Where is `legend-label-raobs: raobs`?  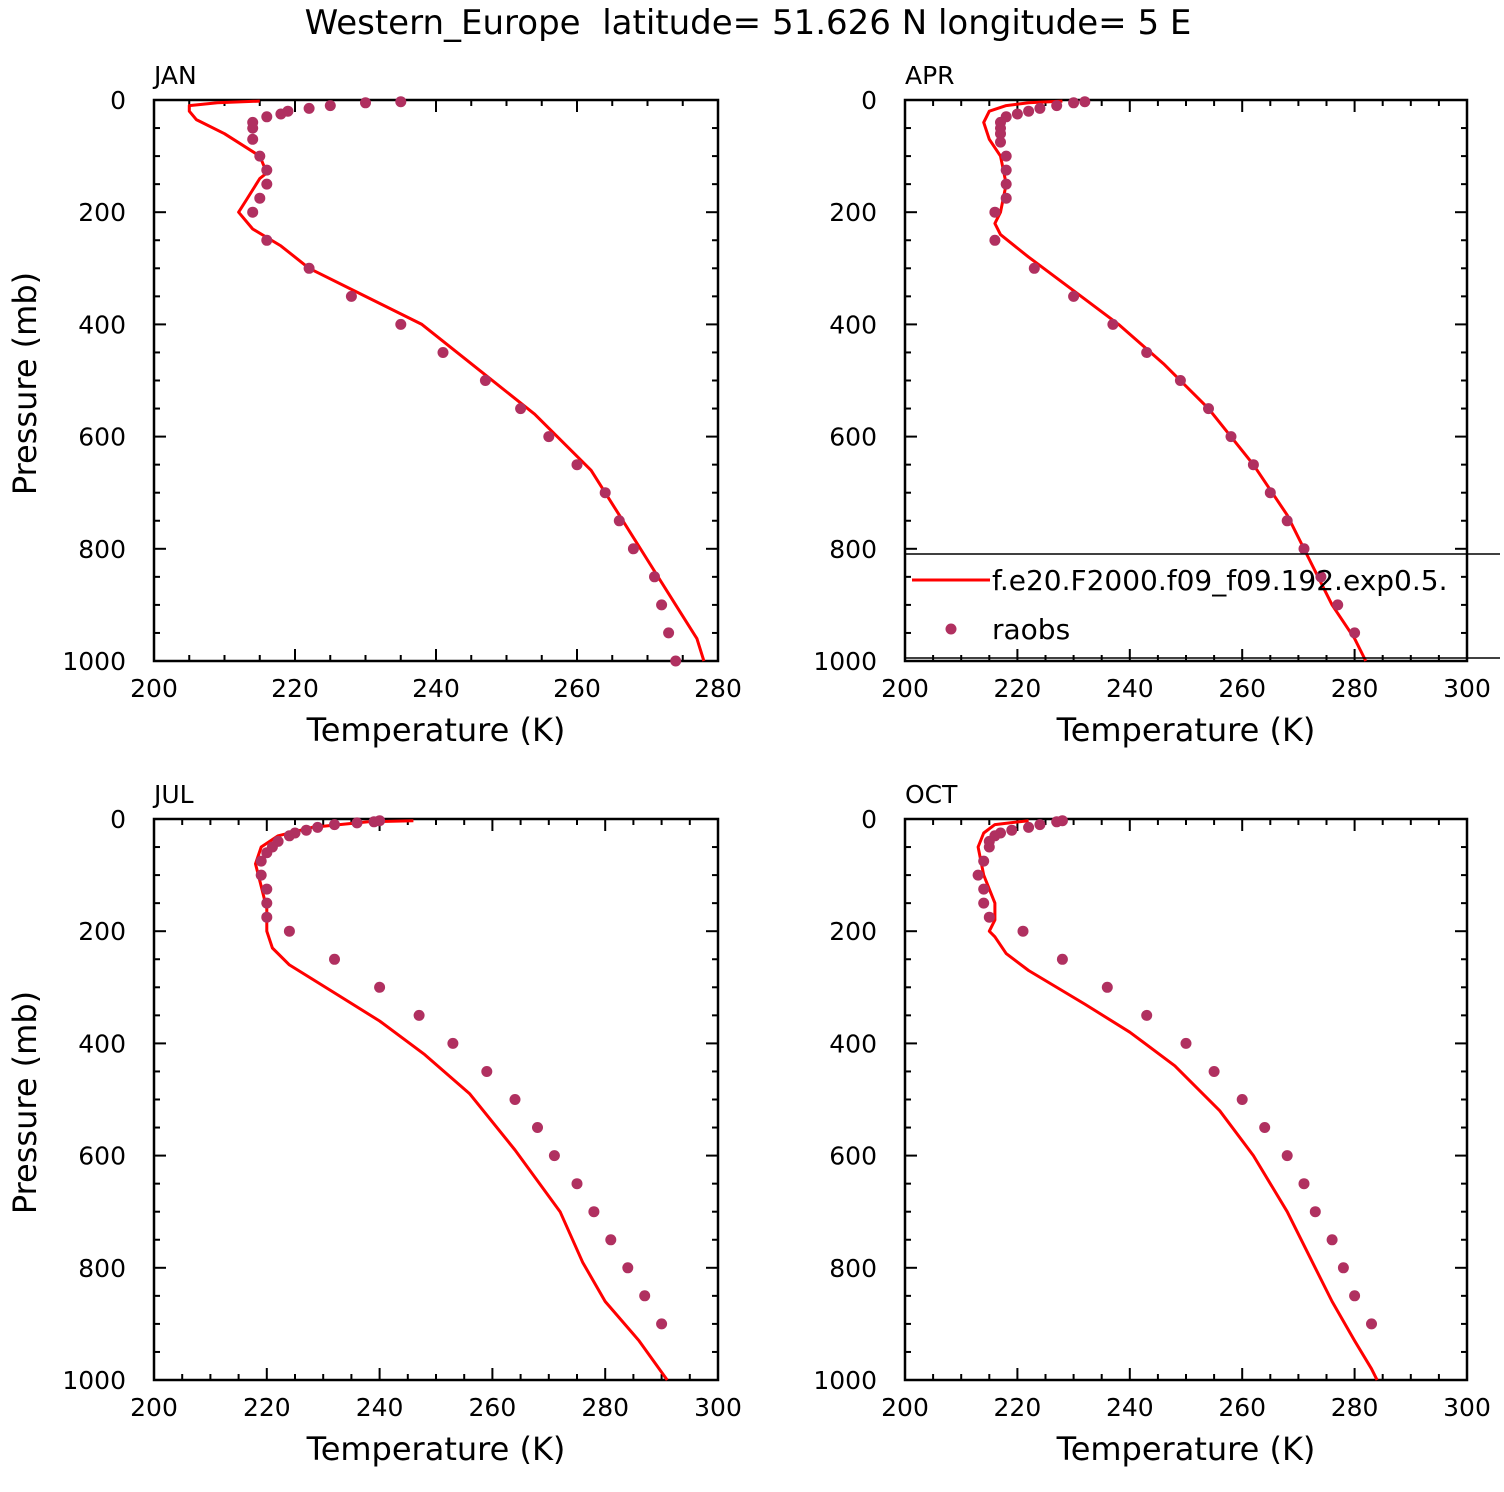 legend-label-raobs: raobs is located at coordinates (1031, 629).